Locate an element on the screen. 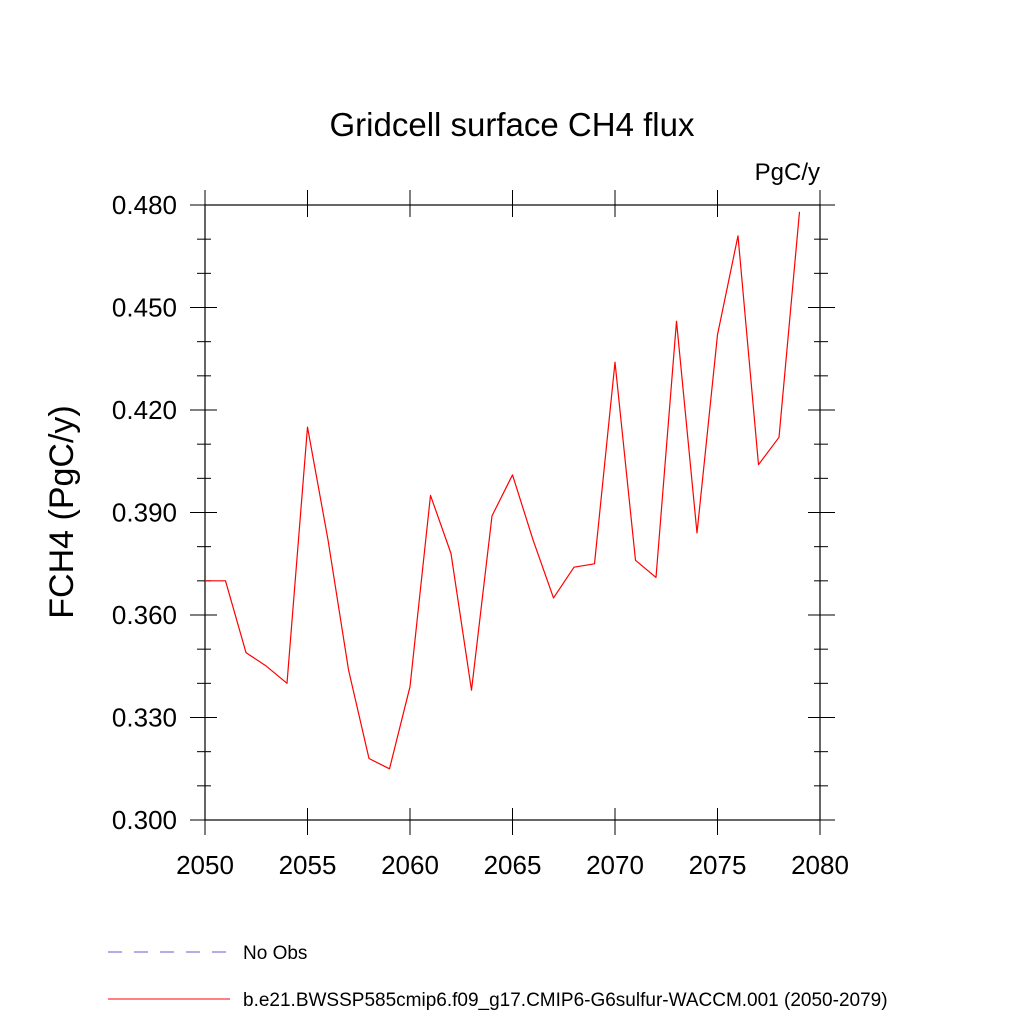  y-axis-label: FCH4 (PgC/y) is located at coordinates (62, 511).